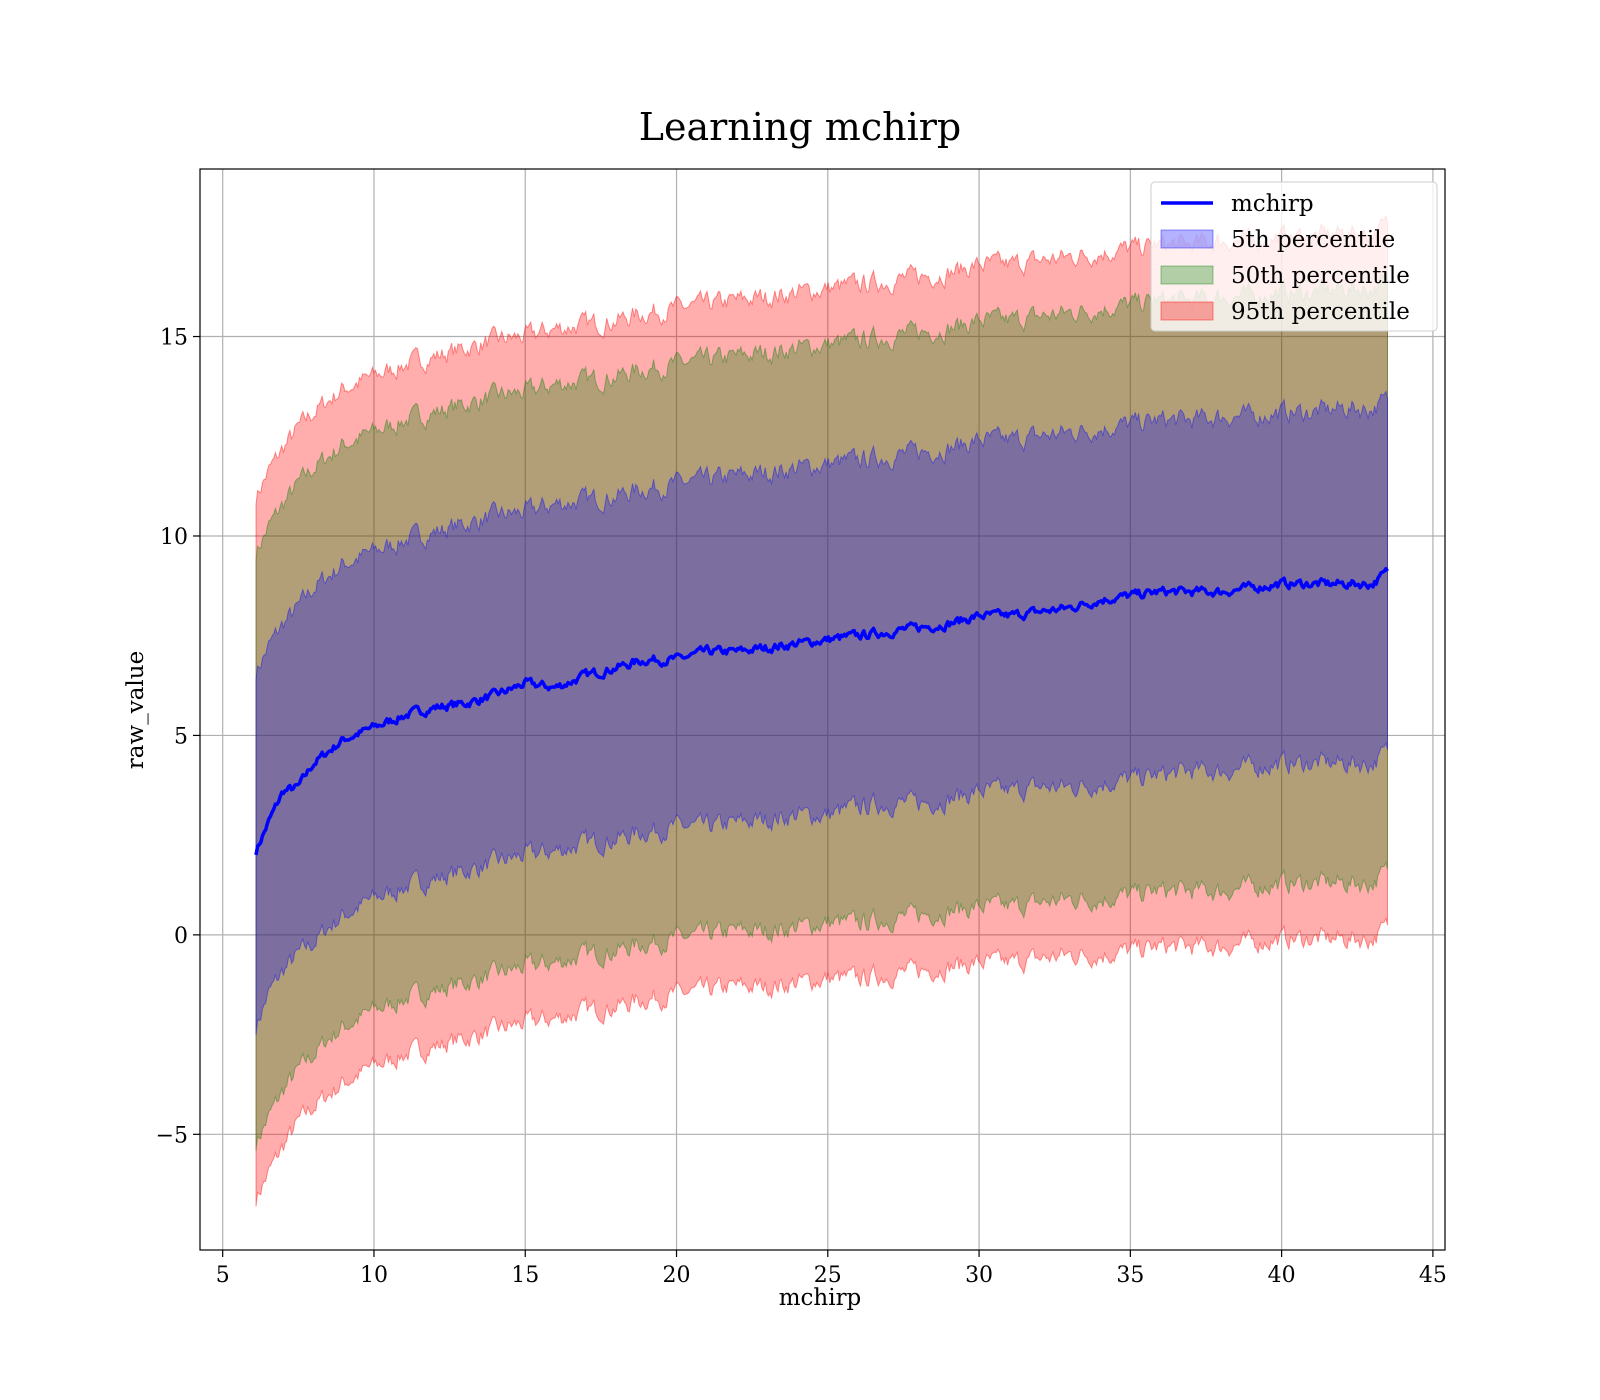  I want to click on y-tick-label: 5, so click(181, 736).